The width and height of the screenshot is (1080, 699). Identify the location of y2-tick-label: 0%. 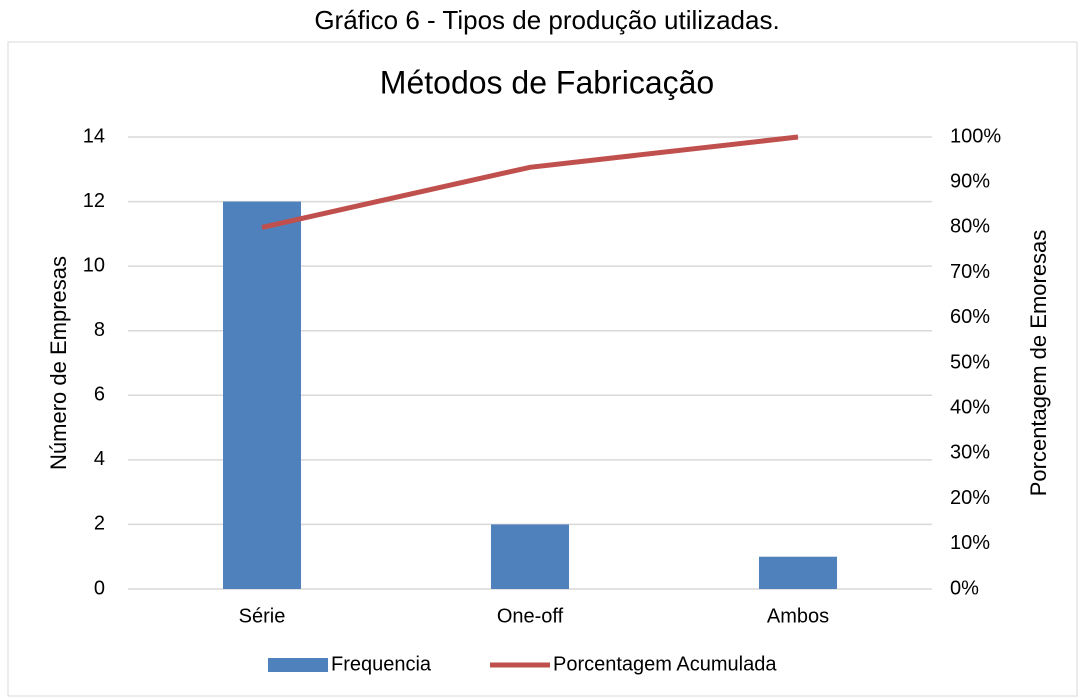
(964, 588).